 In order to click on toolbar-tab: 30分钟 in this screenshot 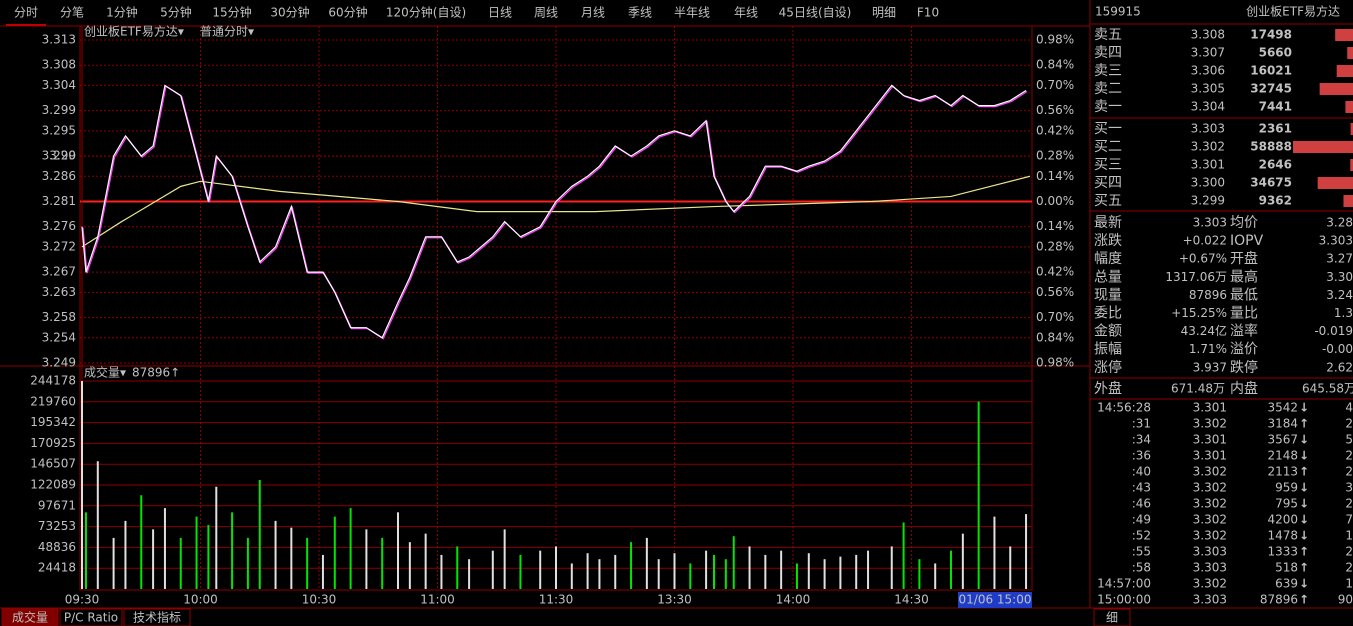, I will do `click(289, 12)`.